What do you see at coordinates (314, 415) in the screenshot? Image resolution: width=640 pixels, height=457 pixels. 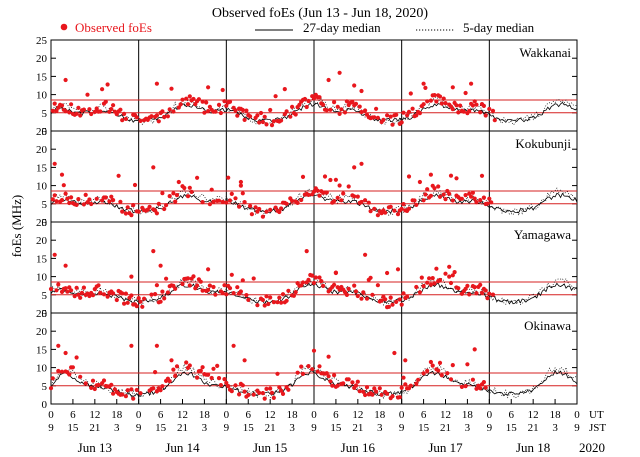 I see `ut-tick-label: 0` at bounding box center [314, 415].